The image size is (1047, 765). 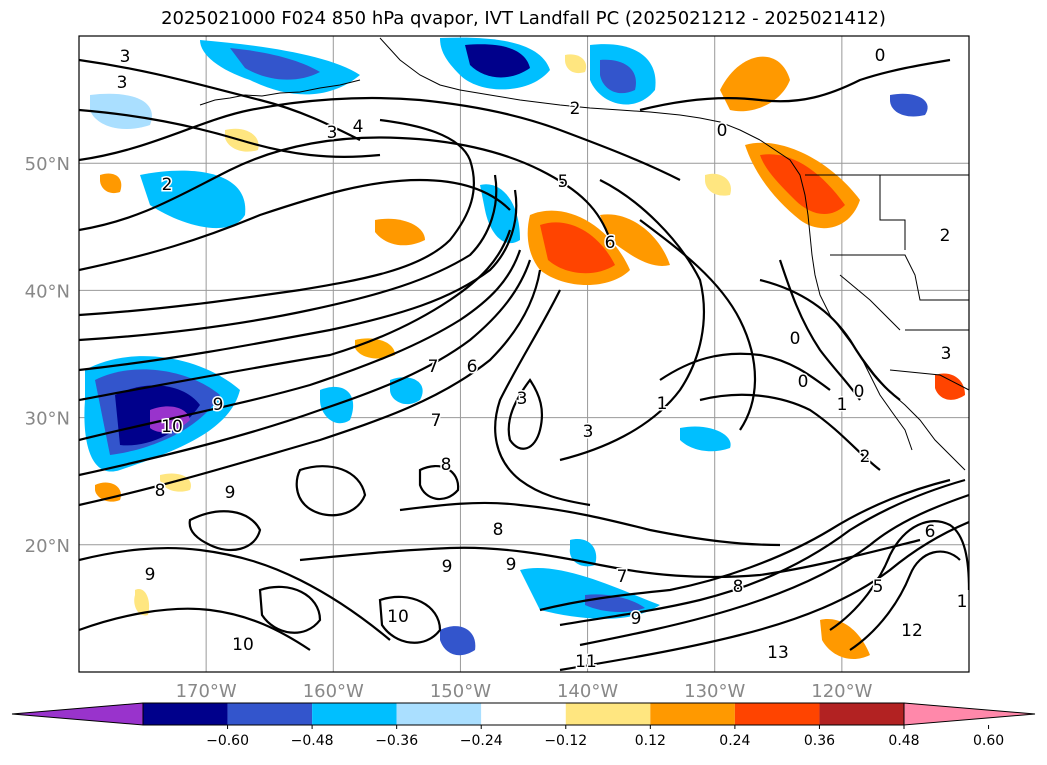 I want to click on contour-label-10: 9, so click(x=150, y=575).